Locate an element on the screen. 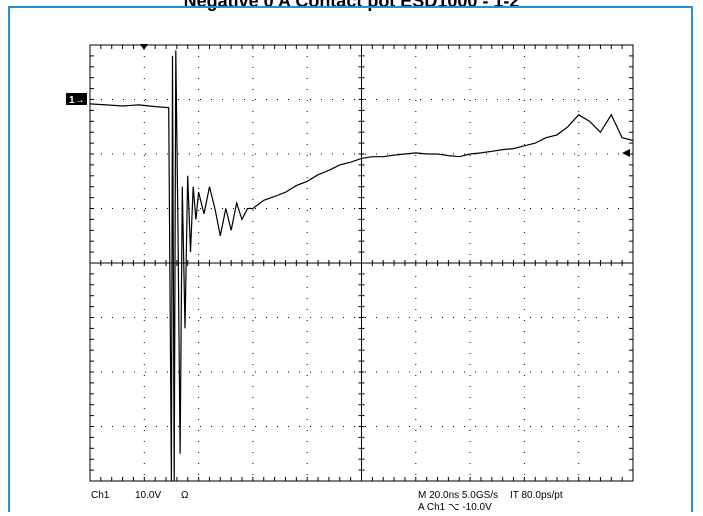 The height and width of the screenshot is (516, 703). trigger-level-icon is located at coordinates (626, 153).